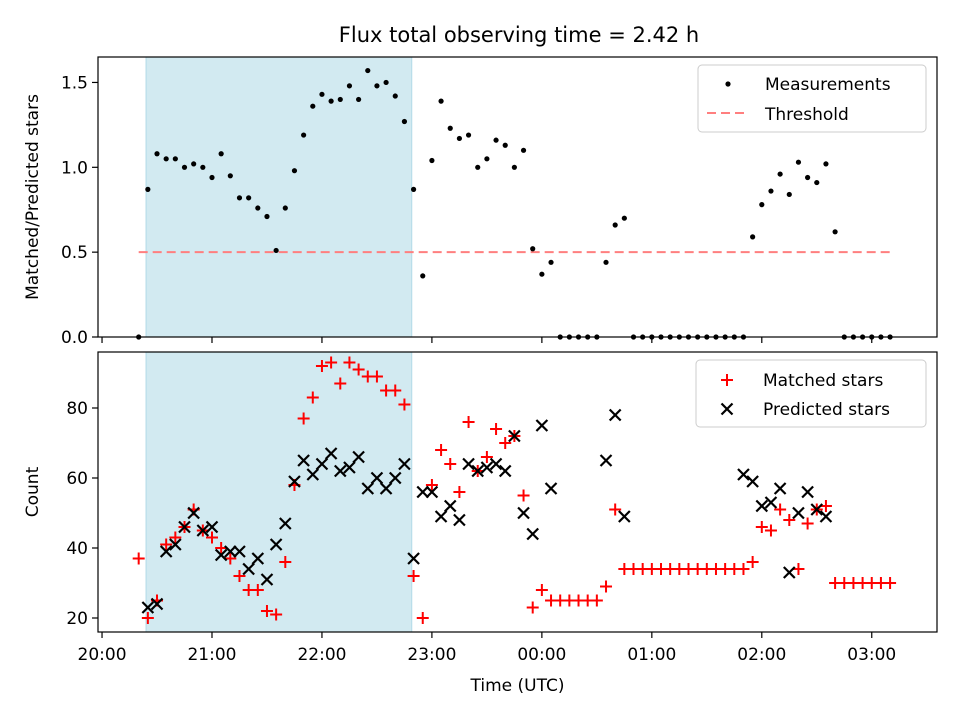  I want to click on chart-title: Flux total observing time = 2.42 h, so click(519, 35).